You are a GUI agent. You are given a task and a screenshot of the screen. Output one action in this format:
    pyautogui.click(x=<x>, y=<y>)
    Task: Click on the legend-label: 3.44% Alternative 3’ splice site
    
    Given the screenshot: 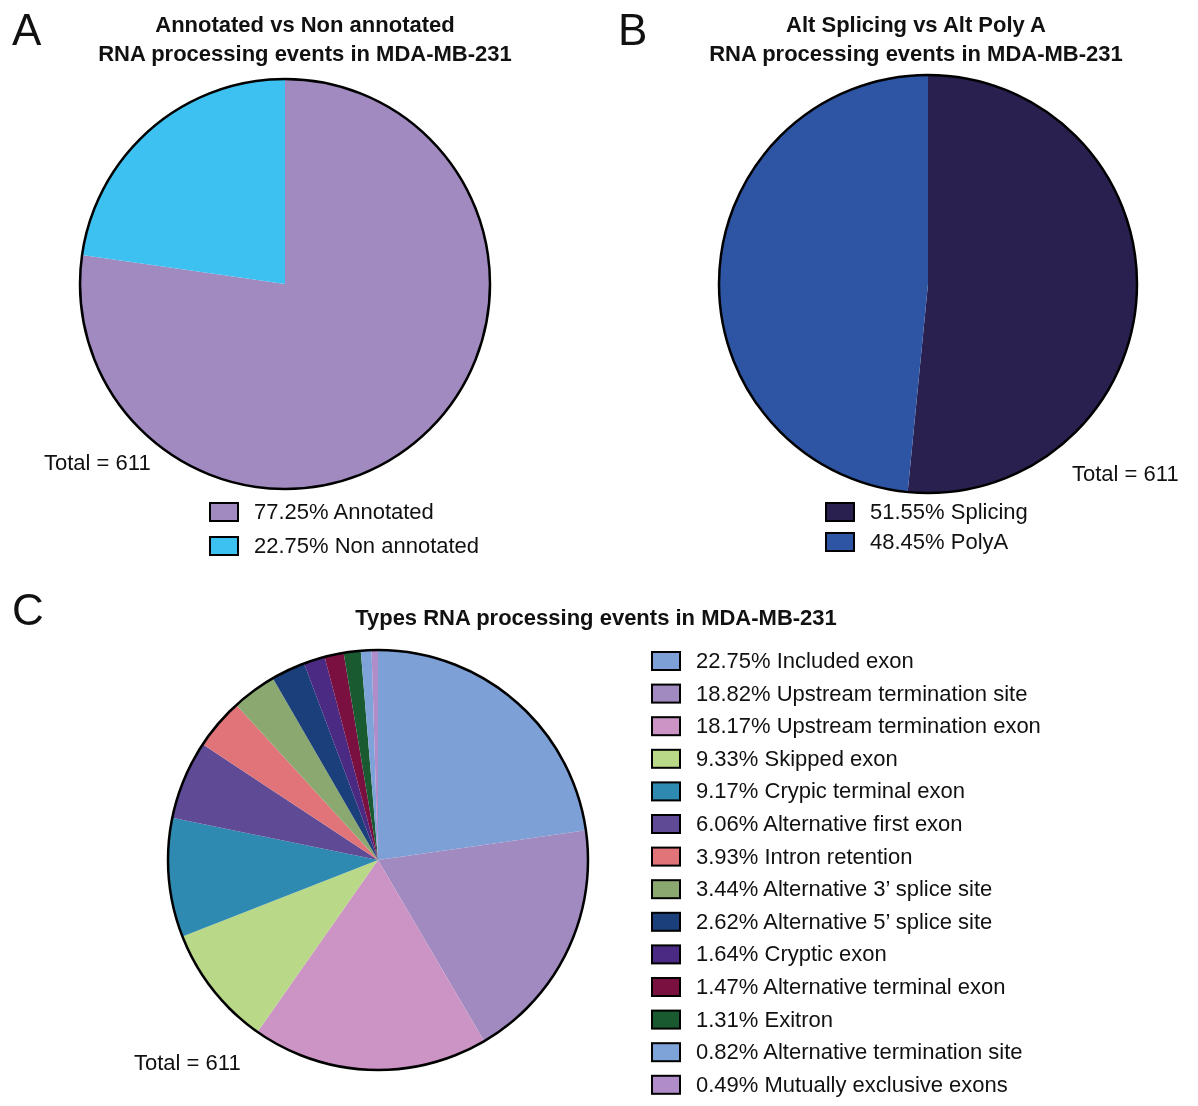 What is the action you would take?
    pyautogui.click(x=844, y=889)
    